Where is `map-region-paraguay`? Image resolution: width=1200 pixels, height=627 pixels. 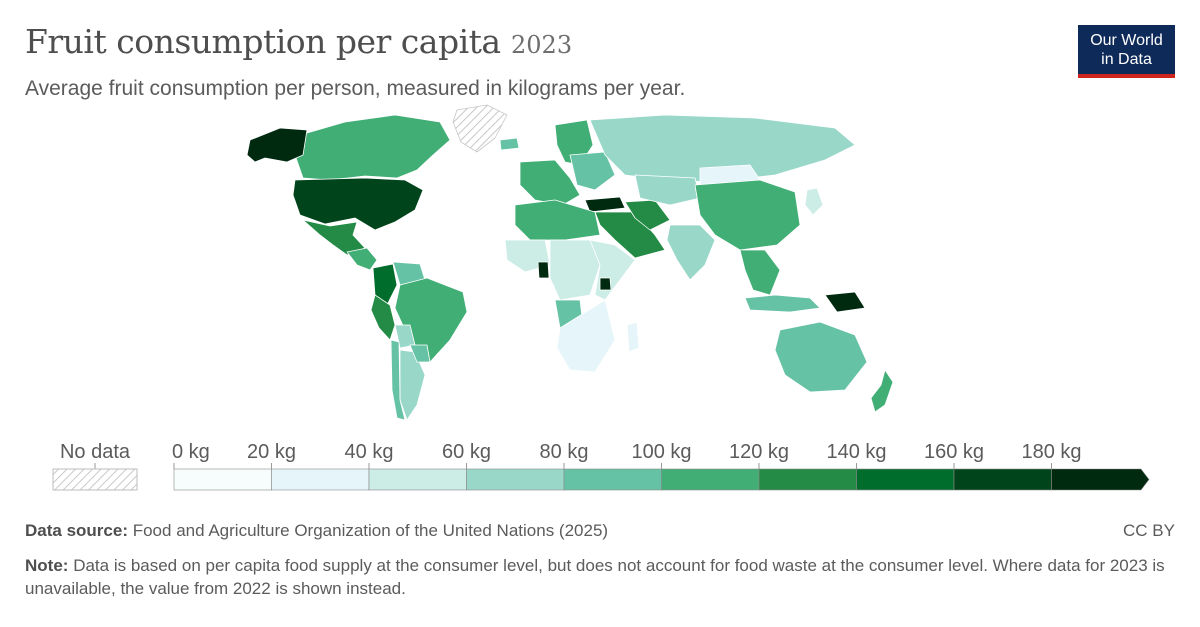
map-region-paraguay is located at coordinates (420, 353).